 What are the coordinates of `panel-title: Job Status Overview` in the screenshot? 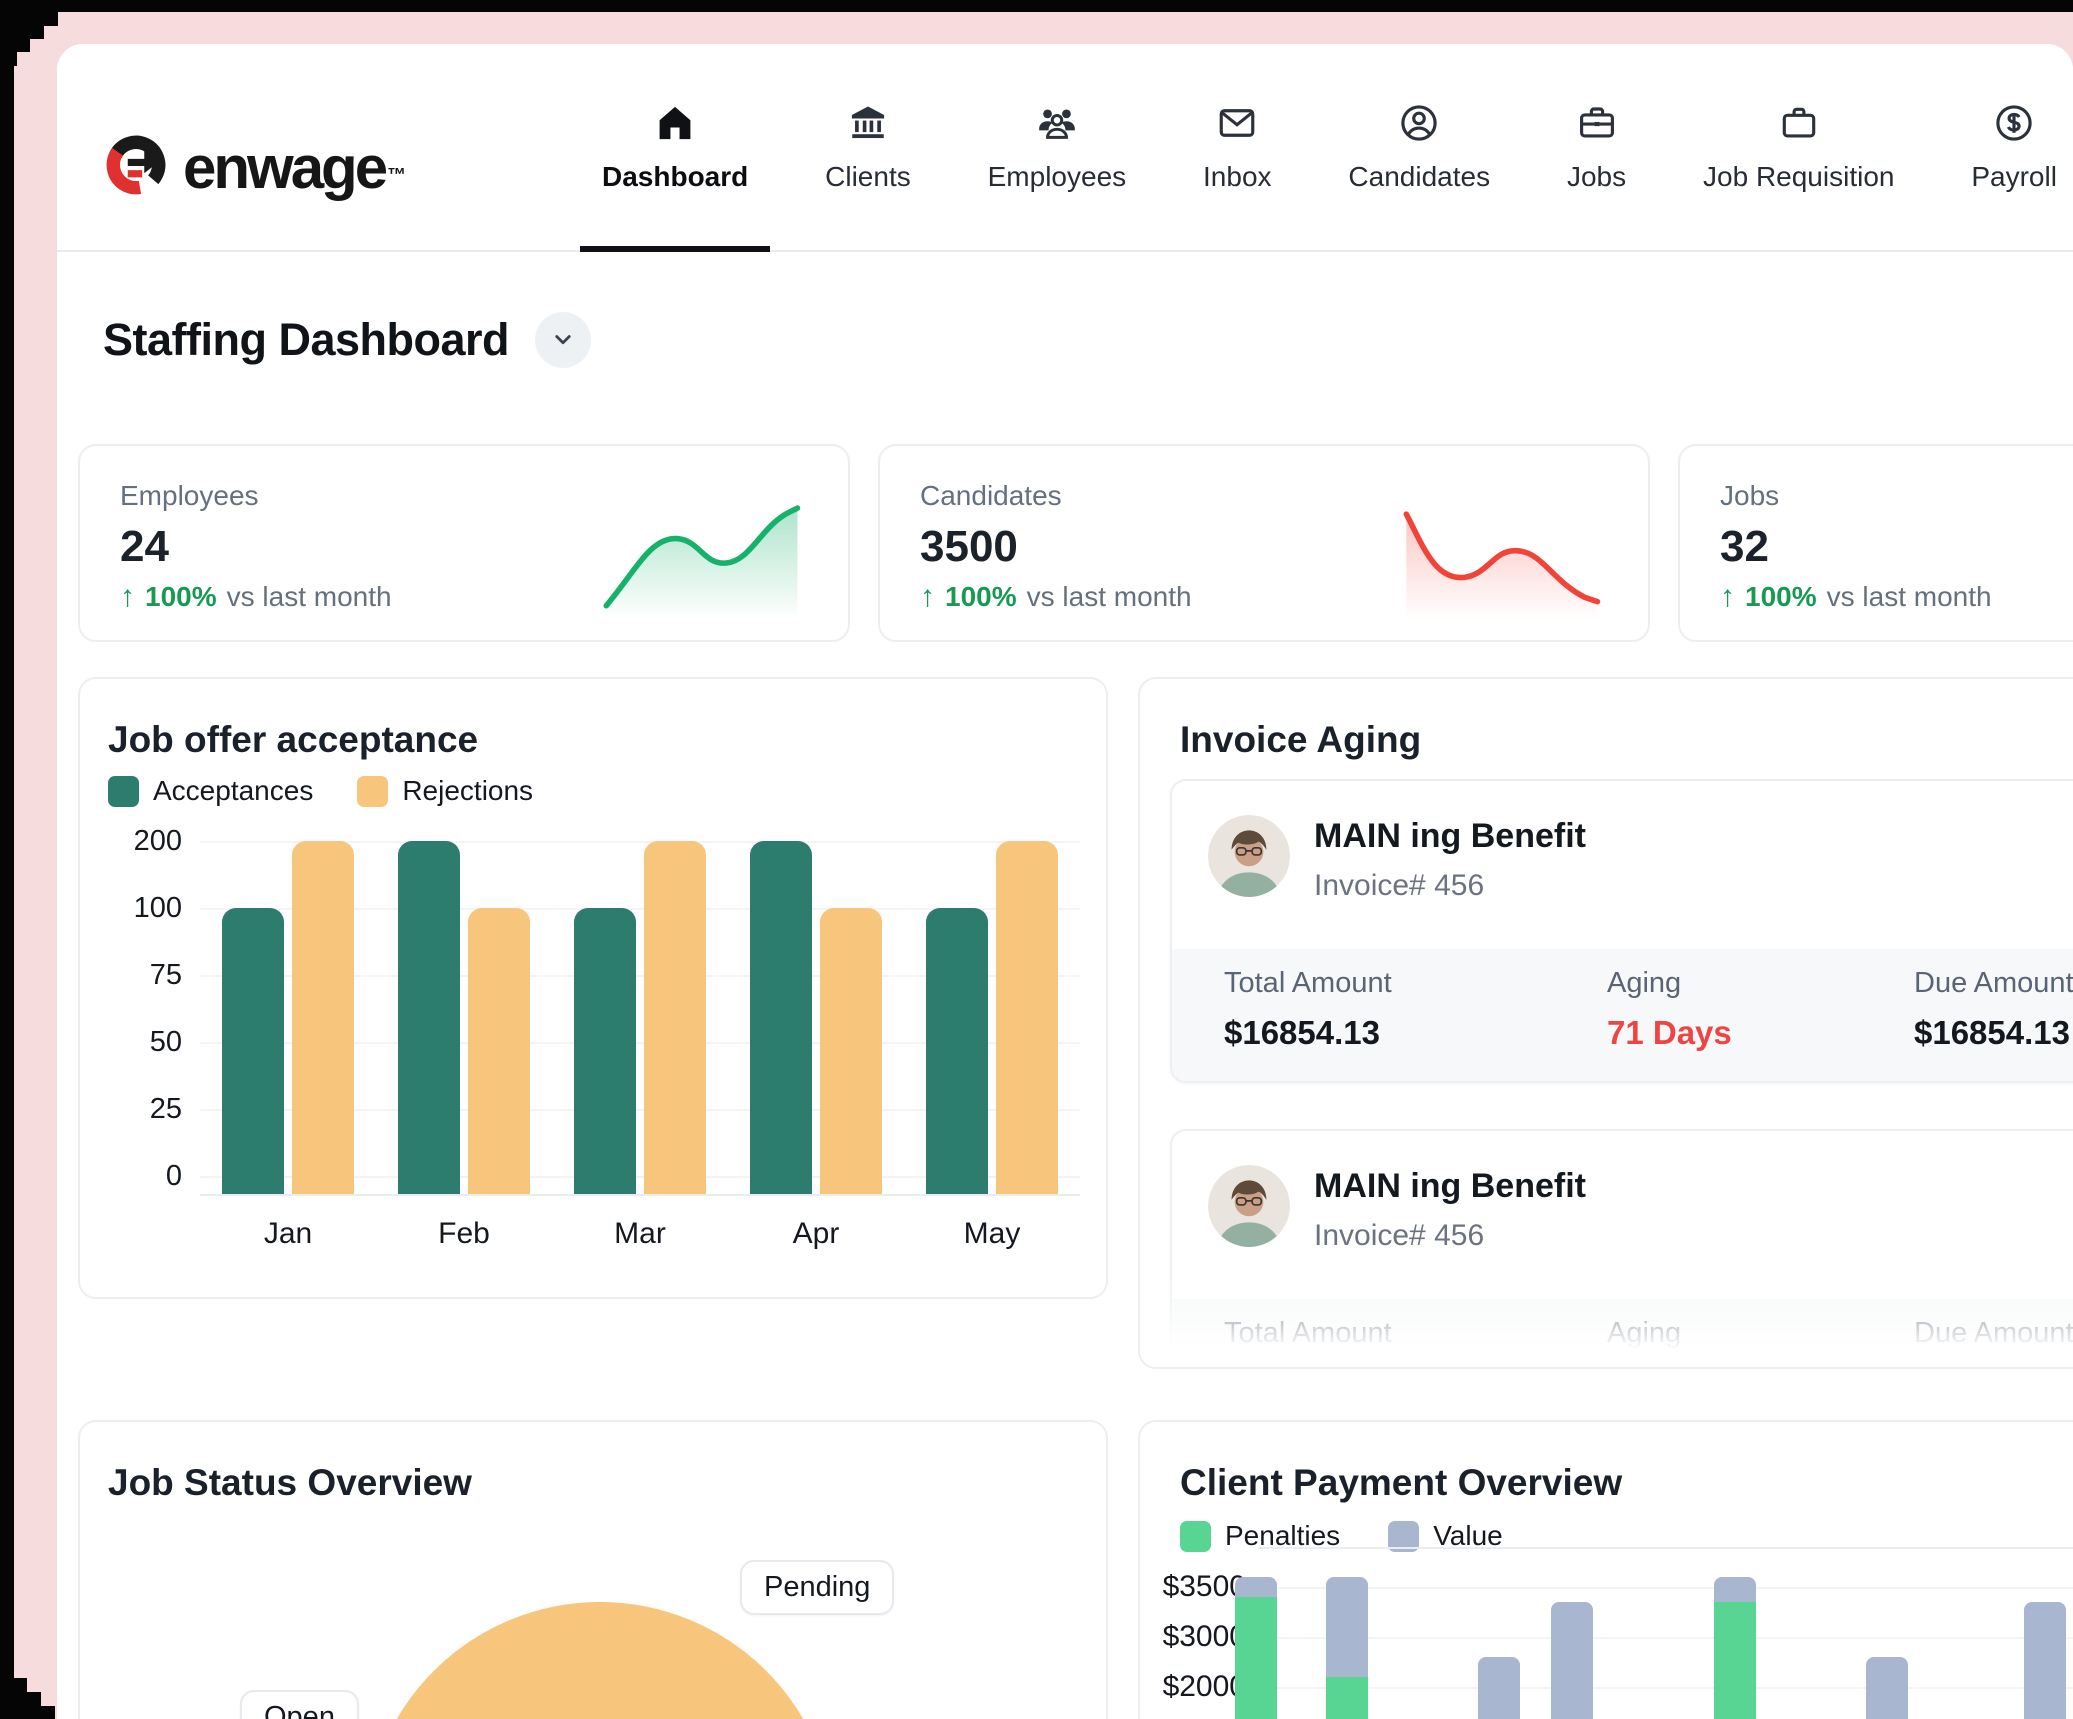 It's located at (290, 1482).